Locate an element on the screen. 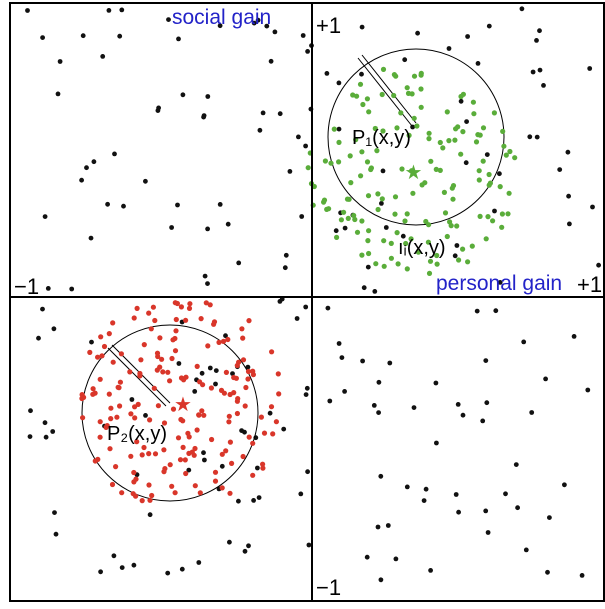 Image resolution: width=605 pixels, height=609 pixels. social-gain-label: social gain is located at coordinates (221, 17).